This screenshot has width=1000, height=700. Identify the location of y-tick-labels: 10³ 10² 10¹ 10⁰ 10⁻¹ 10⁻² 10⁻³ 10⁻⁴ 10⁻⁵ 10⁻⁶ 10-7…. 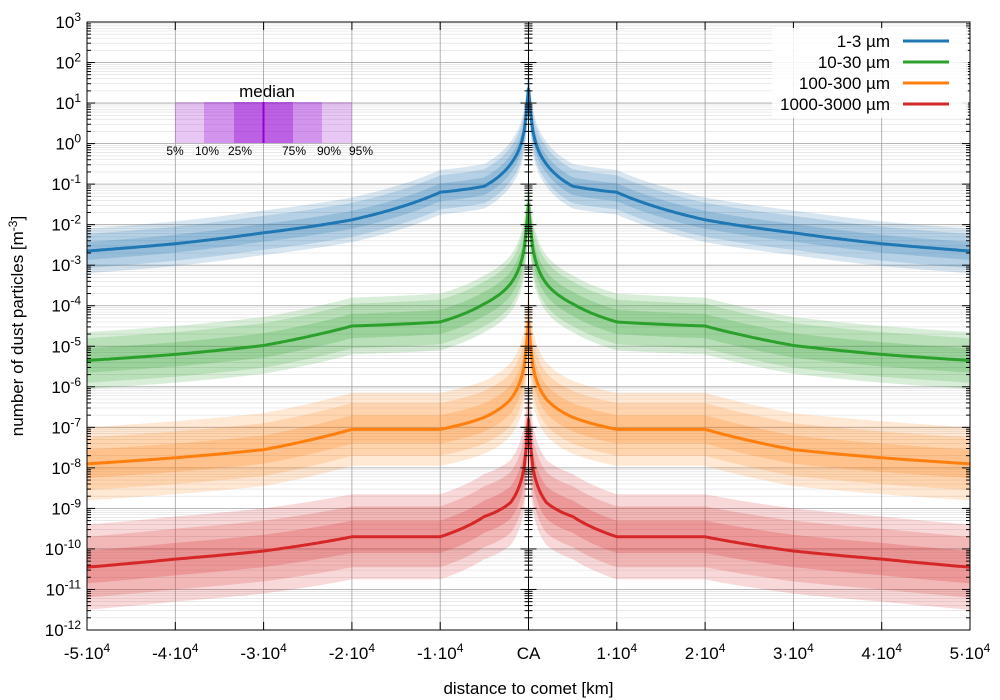
(63, 325).